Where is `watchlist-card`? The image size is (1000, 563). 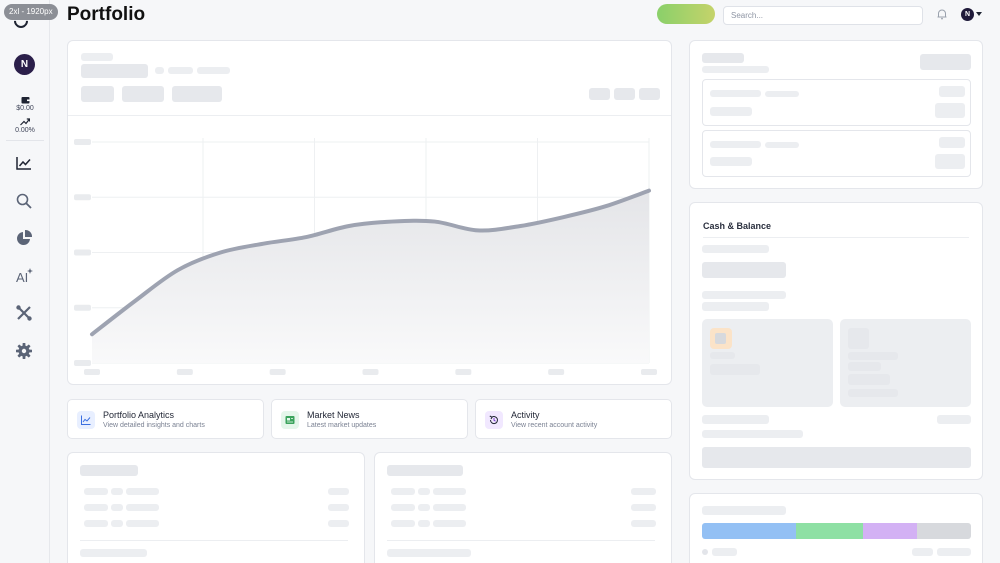 watchlist-card is located at coordinates (523, 507).